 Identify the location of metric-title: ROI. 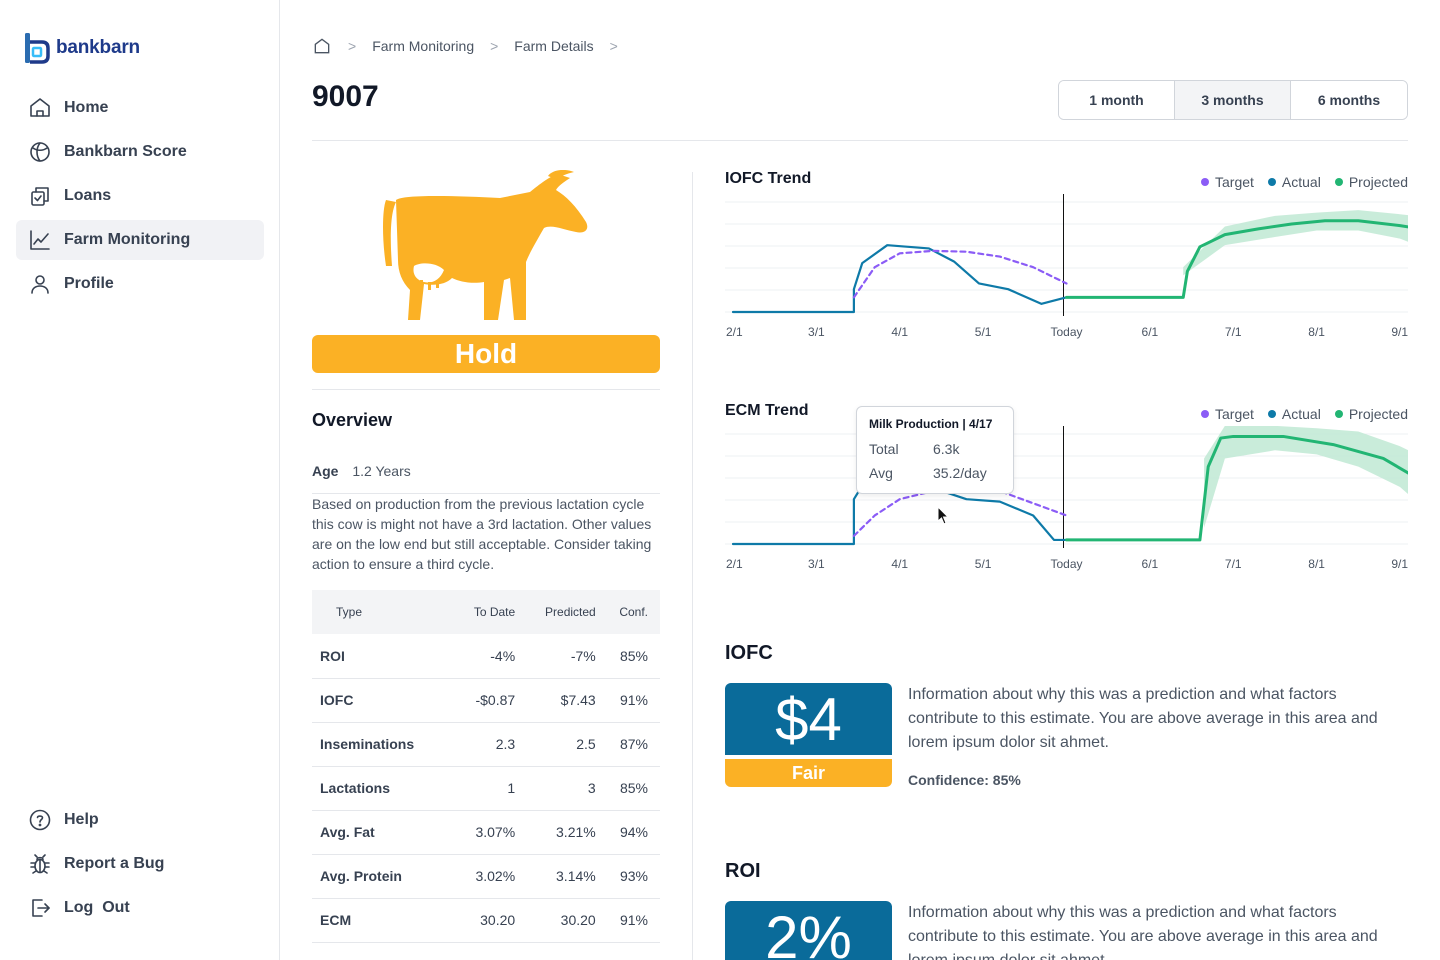
(743, 871).